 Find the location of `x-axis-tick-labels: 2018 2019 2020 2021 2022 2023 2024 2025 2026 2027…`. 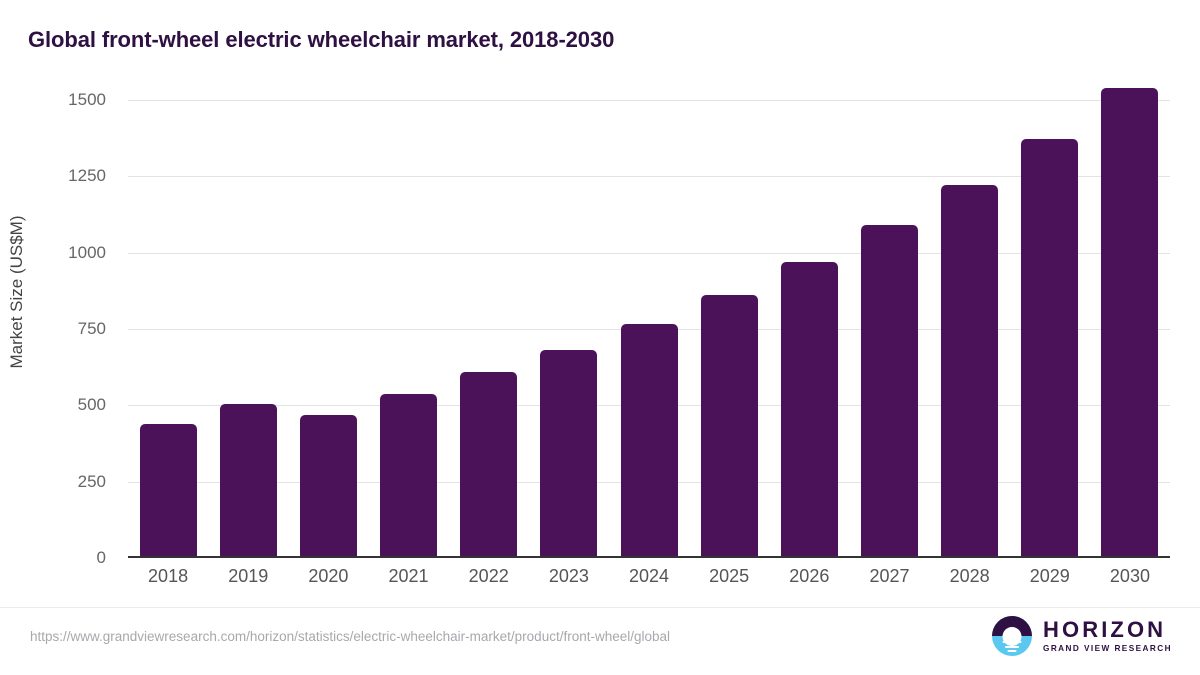

x-axis-tick-labels: 2018 2019 2020 2021 2022 2023 2024 2025 2026 2027… is located at coordinates (649, 576).